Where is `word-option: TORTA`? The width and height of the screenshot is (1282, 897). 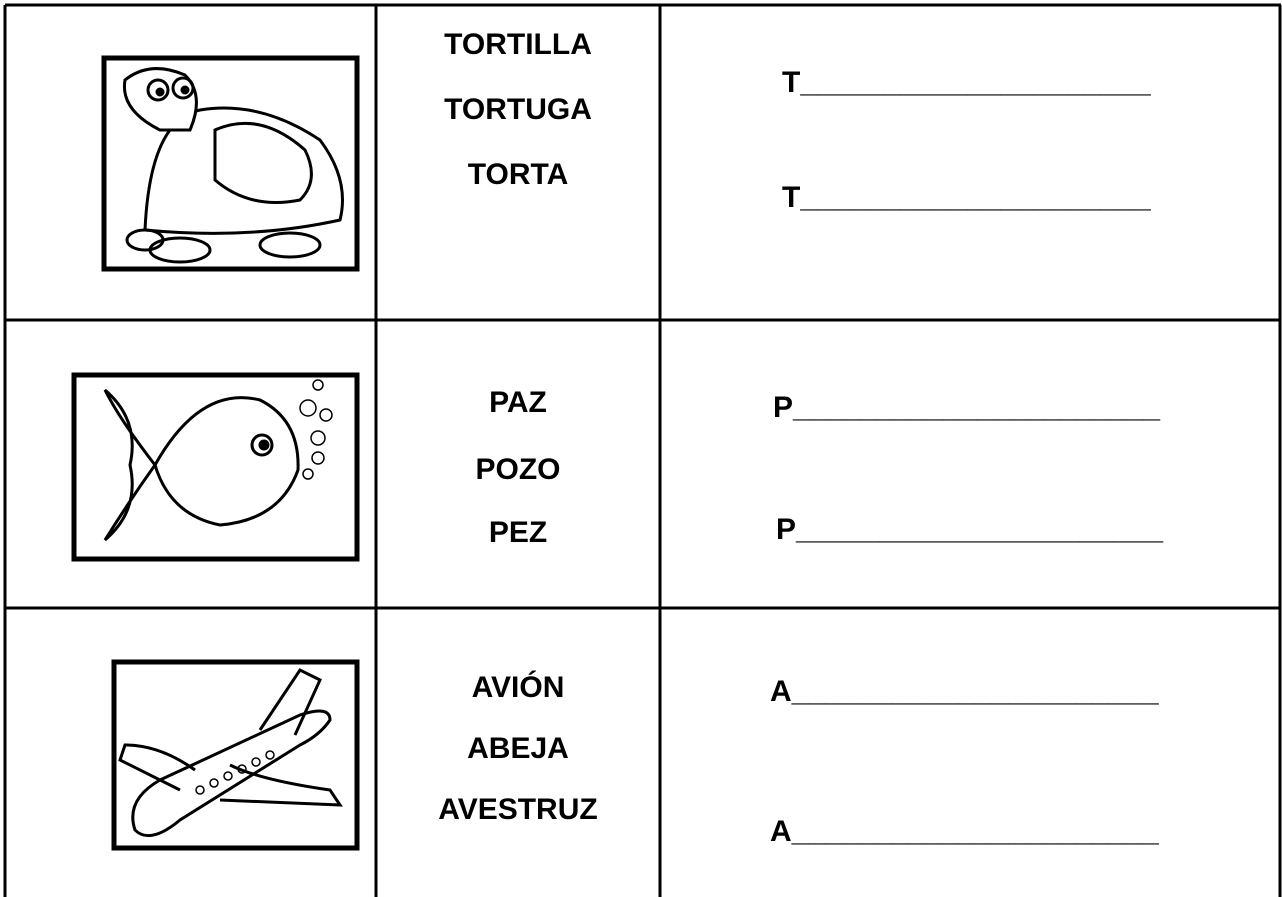 word-option: TORTA is located at coordinates (518, 174).